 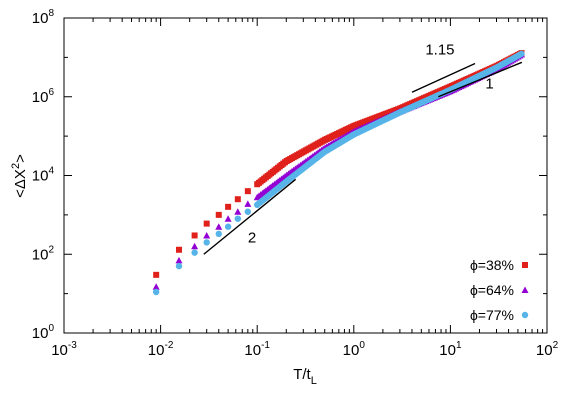 I want to click on y-tick-labels: 10⁰ 10² 10⁴ 10⁶ 10⁸, so click(x=43, y=175).